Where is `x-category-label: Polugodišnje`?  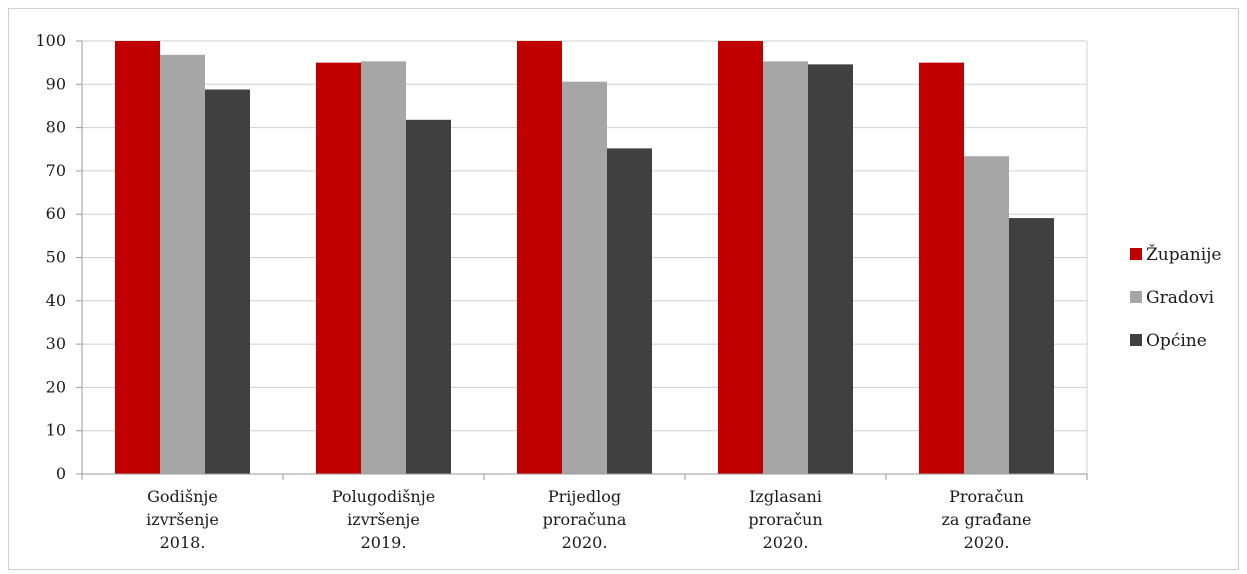 x-category-label: Polugodišnje is located at coordinates (383, 496).